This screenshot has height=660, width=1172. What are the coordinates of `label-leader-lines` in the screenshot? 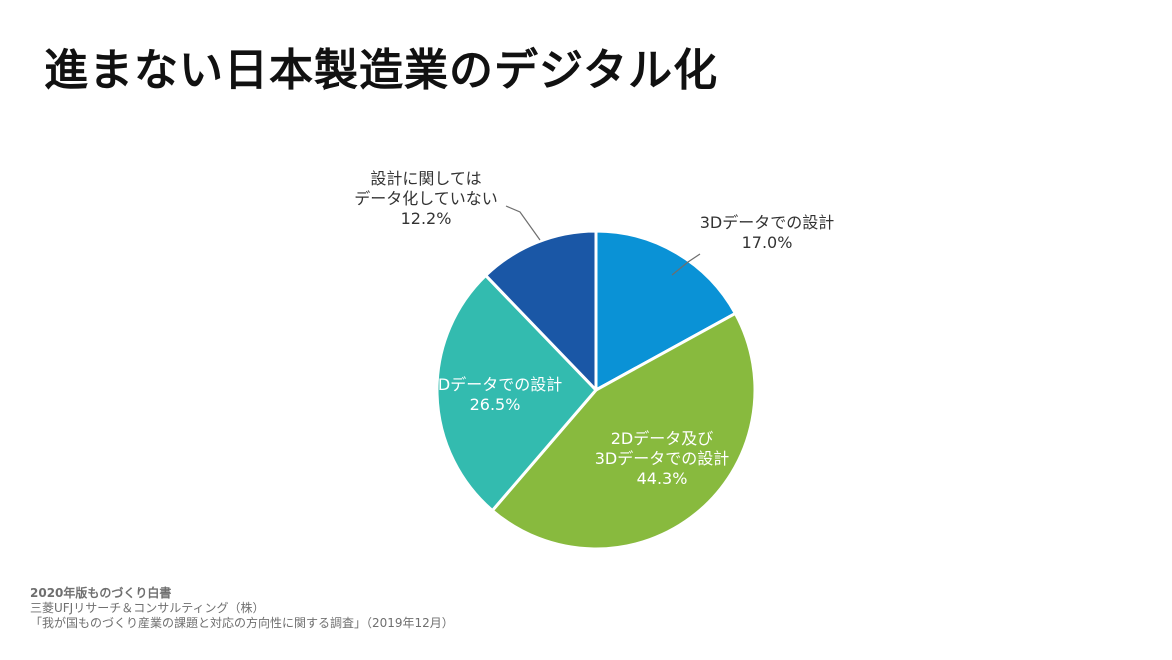 It's located at (603, 240).